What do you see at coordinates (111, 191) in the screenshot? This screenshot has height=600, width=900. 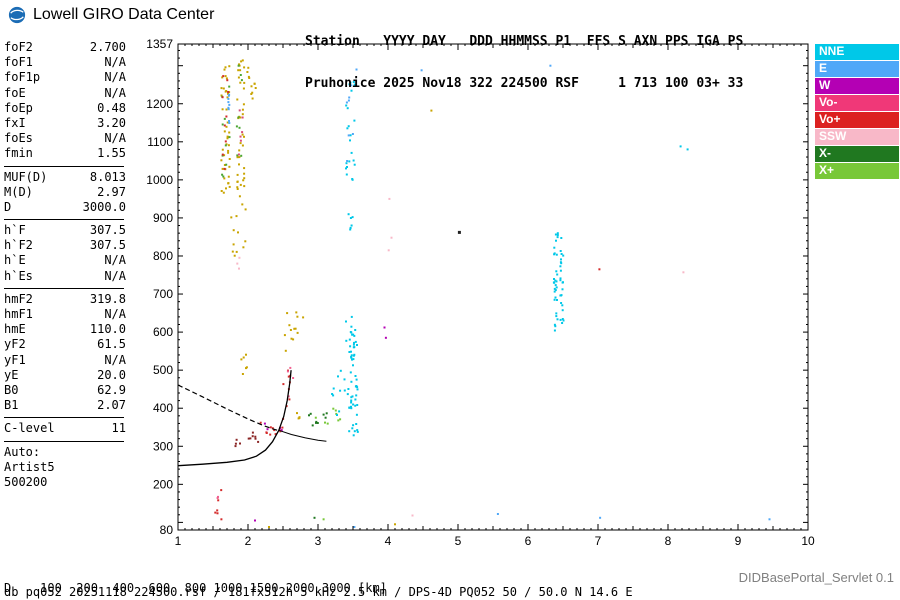 I see `parameter-value: 2.97` at bounding box center [111, 191].